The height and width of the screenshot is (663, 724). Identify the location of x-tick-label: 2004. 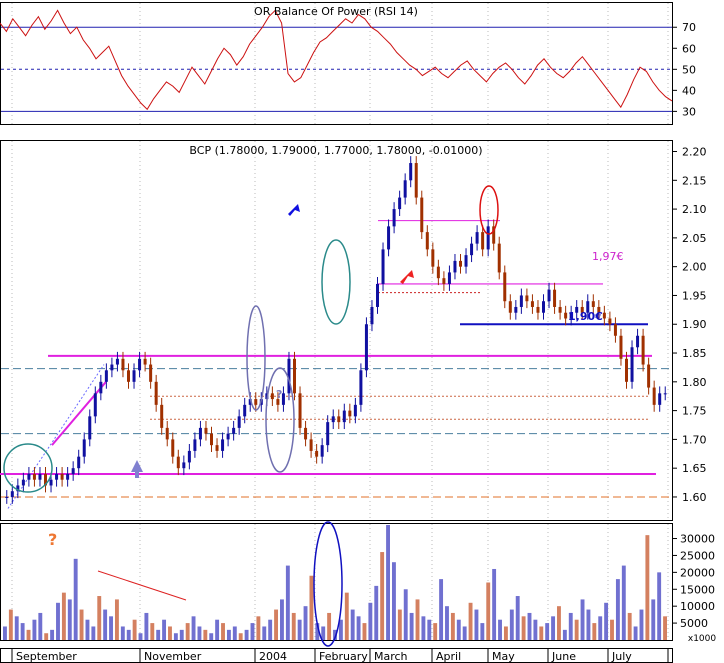
(273, 656).